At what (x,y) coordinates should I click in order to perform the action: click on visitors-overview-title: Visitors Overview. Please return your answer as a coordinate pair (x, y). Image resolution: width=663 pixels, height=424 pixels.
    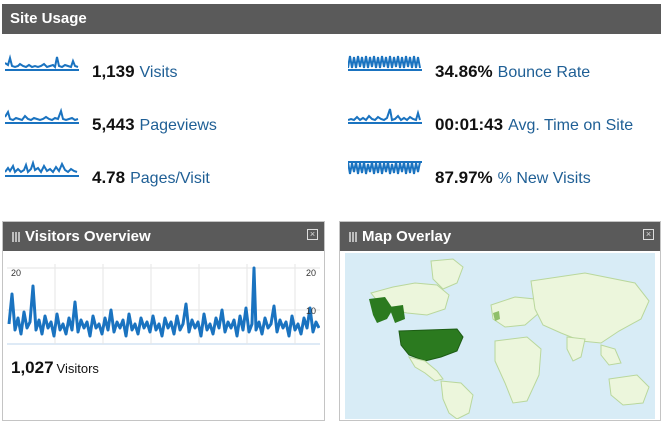
    Looking at the image, I should click on (88, 236).